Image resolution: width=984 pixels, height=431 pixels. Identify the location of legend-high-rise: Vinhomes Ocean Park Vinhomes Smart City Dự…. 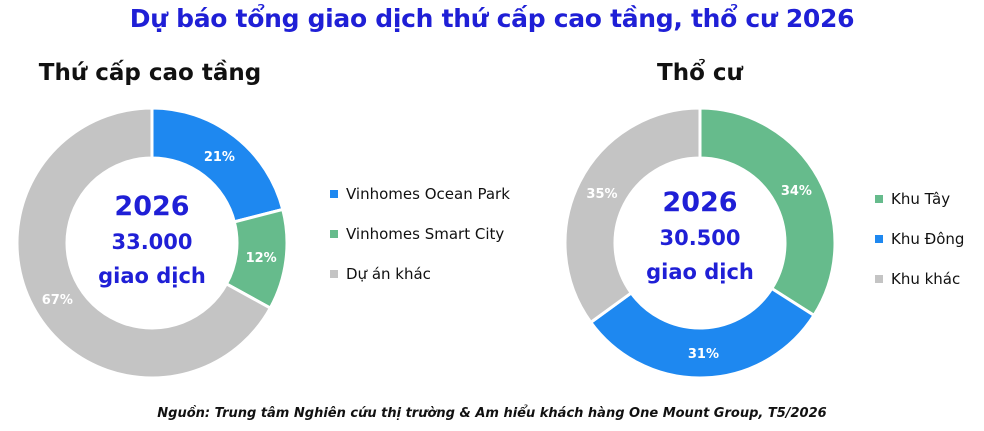
(420, 244).